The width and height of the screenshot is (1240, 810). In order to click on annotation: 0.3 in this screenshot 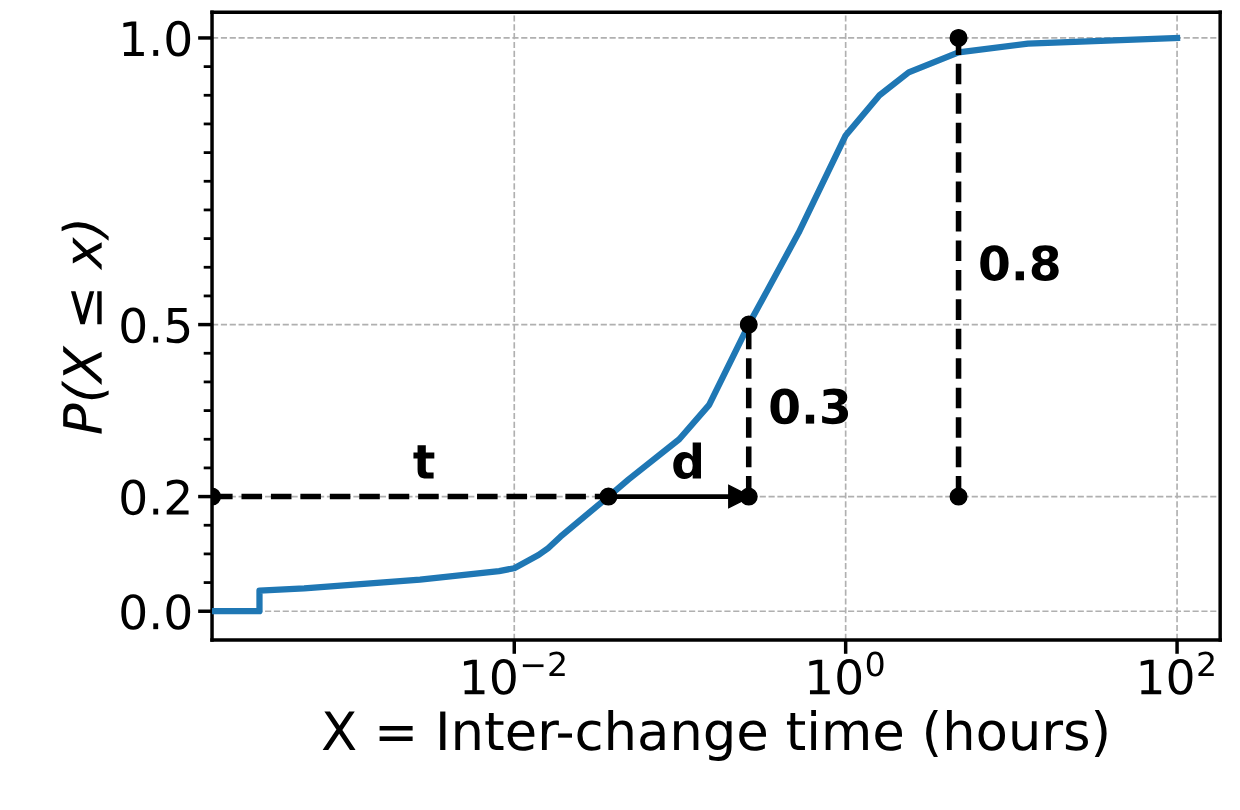, I will do `click(809, 406)`.